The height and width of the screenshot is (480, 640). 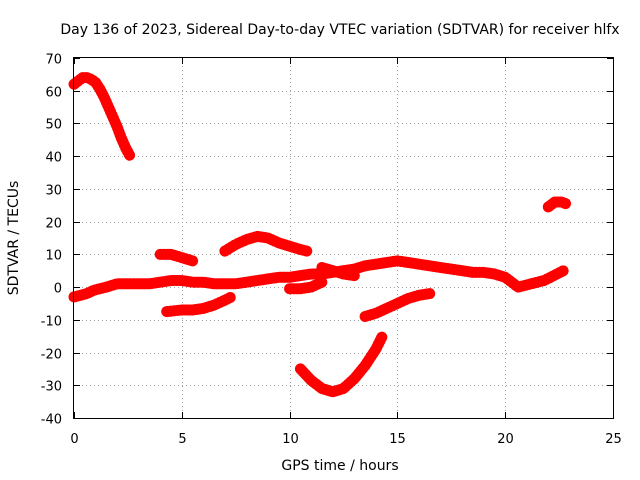 What do you see at coordinates (53, 60) in the screenshot?
I see `y-tick-label: 70` at bounding box center [53, 60].